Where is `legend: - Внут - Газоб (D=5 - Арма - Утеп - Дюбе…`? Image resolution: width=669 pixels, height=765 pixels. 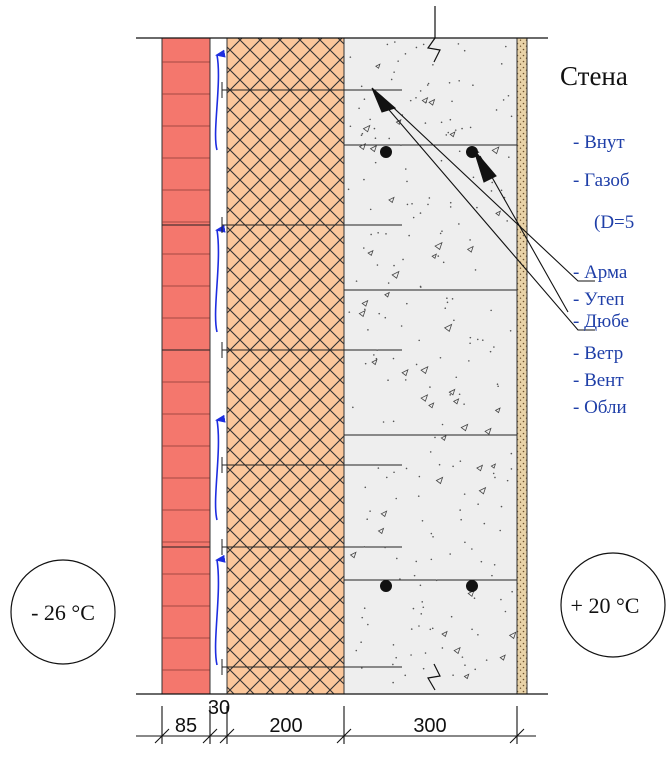
legend: - Внут - Газоб (D=5 - Арма - Утеп - Дюбе… is located at coordinates (603, 275).